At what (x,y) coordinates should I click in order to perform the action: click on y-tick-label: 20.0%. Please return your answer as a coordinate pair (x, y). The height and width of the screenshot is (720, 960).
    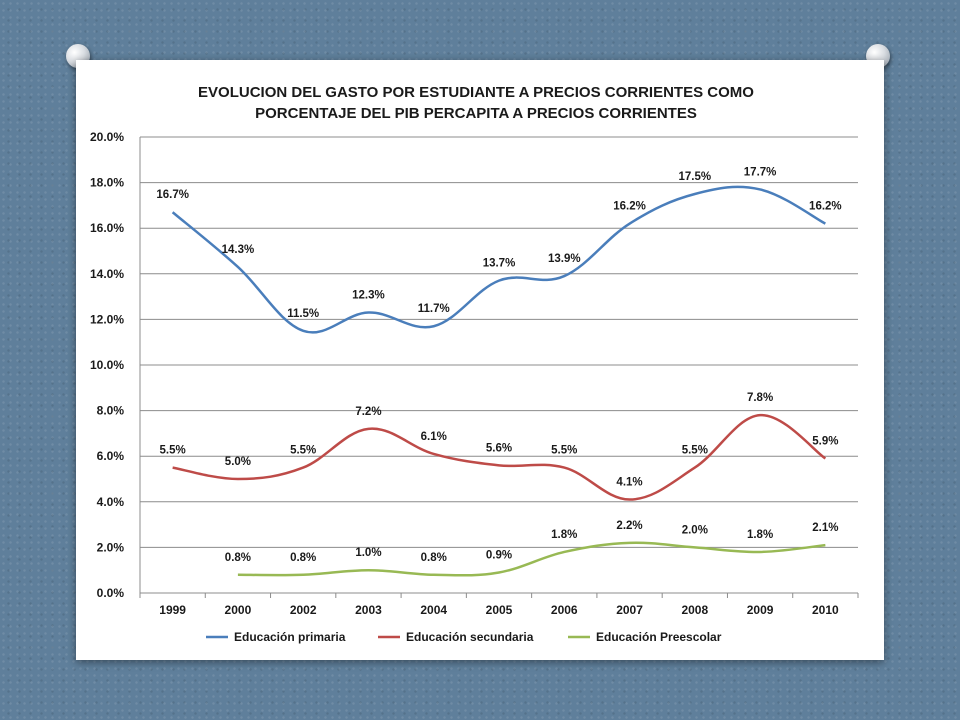
    Looking at the image, I should click on (107, 137).